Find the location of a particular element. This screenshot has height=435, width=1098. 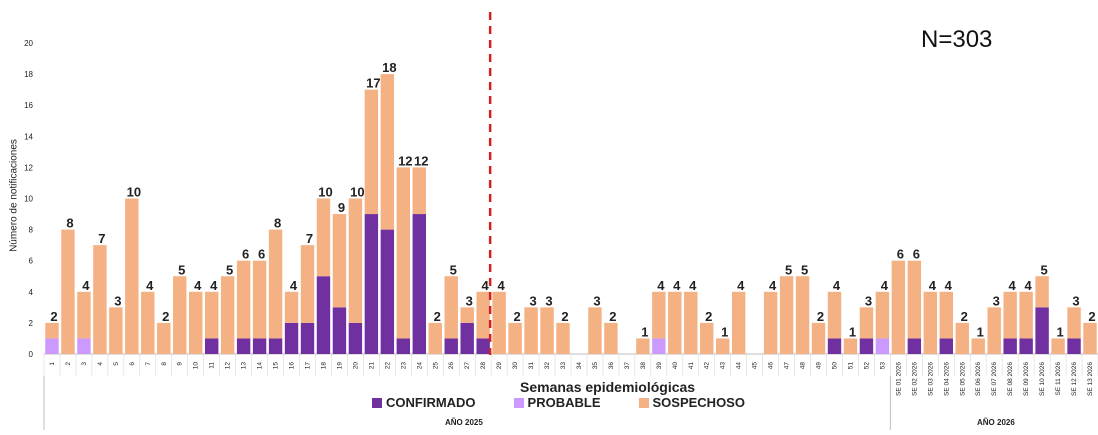

legend-swatch-sospechoso is located at coordinates (643, 402).